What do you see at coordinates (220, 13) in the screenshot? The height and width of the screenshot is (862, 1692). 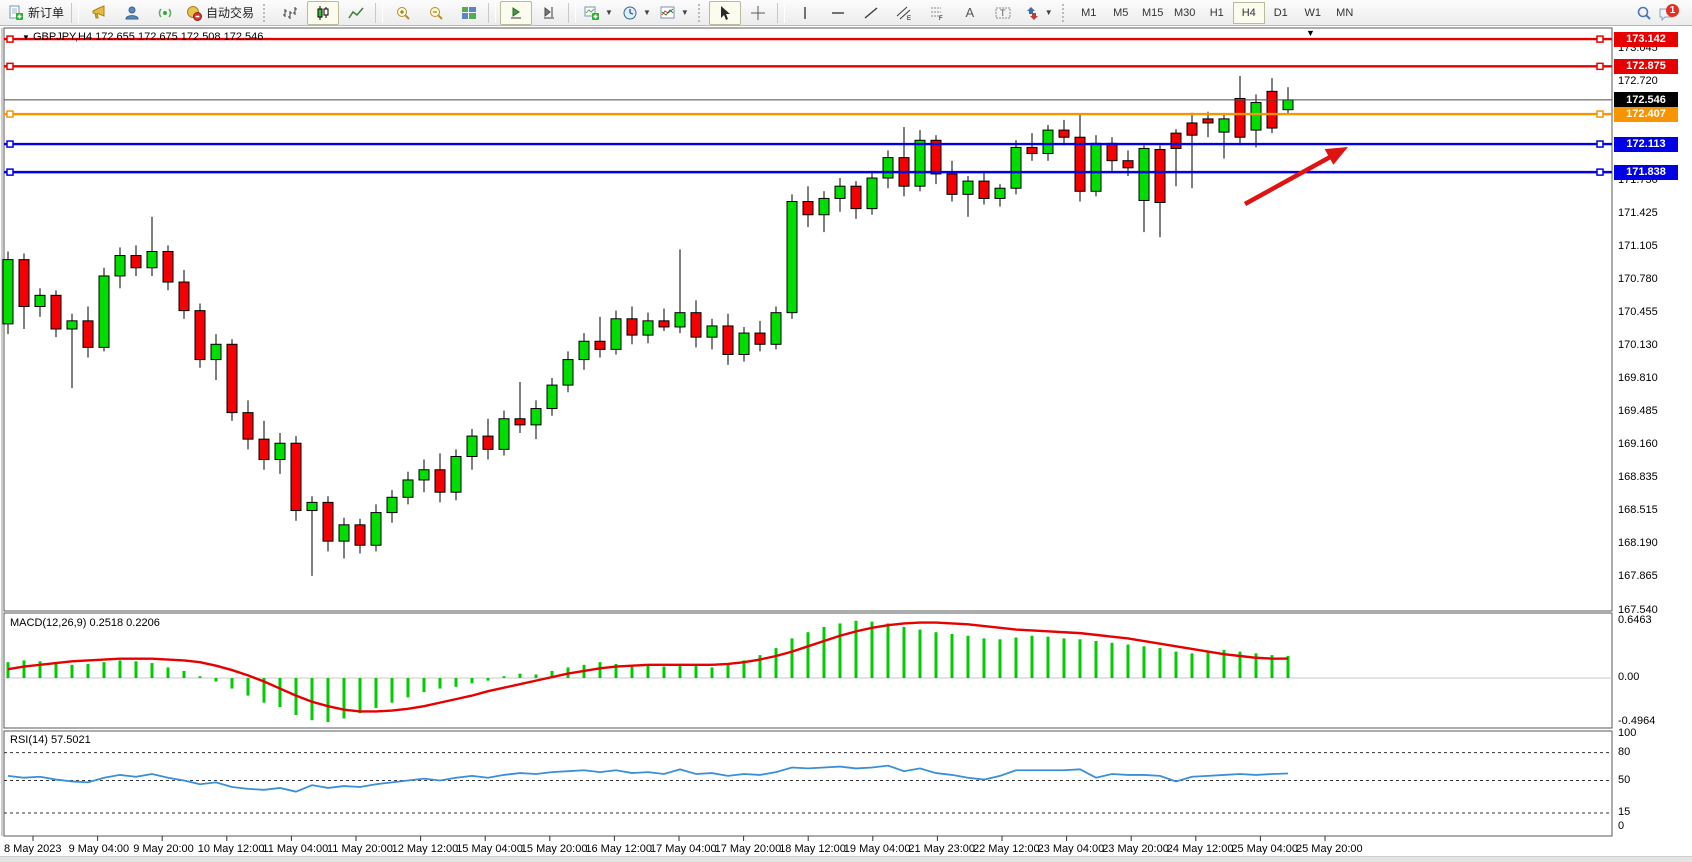 I see `autotrading-button: 自动交易` at bounding box center [220, 13].